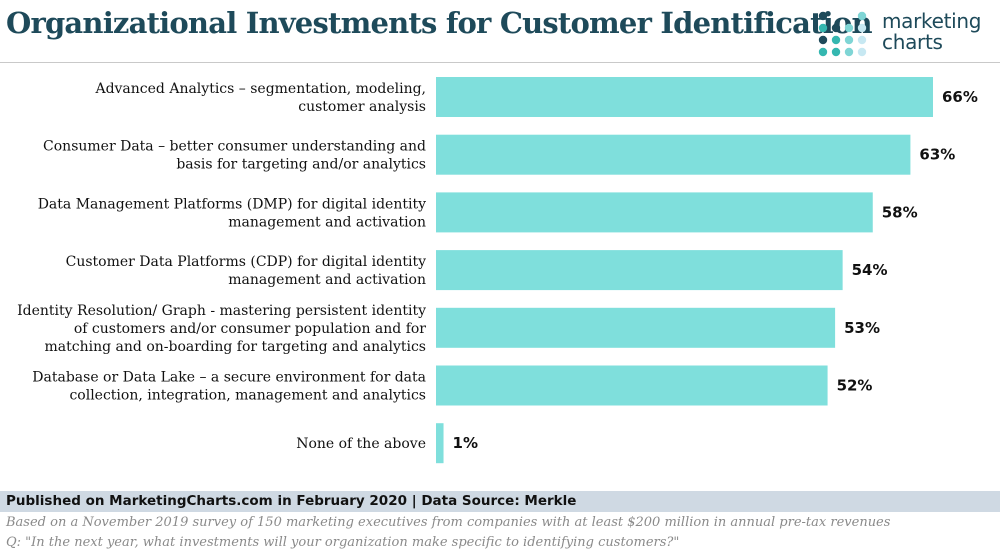 Image resolution: width=1000 pixels, height=555 pixels. What do you see at coordinates (870, 270) in the screenshot?
I see `value-label: 54%` at bounding box center [870, 270].